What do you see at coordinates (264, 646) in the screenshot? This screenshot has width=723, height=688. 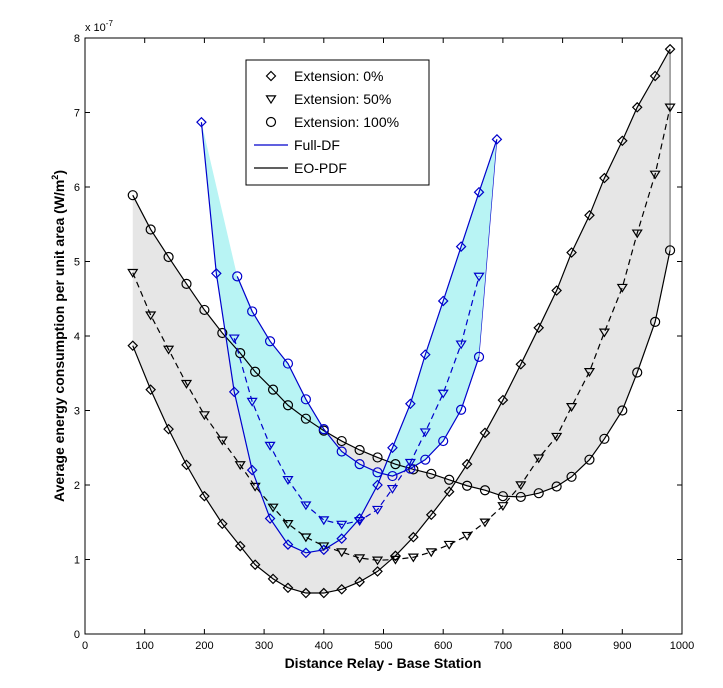 I see `x-tick-label: 300` at bounding box center [264, 646].